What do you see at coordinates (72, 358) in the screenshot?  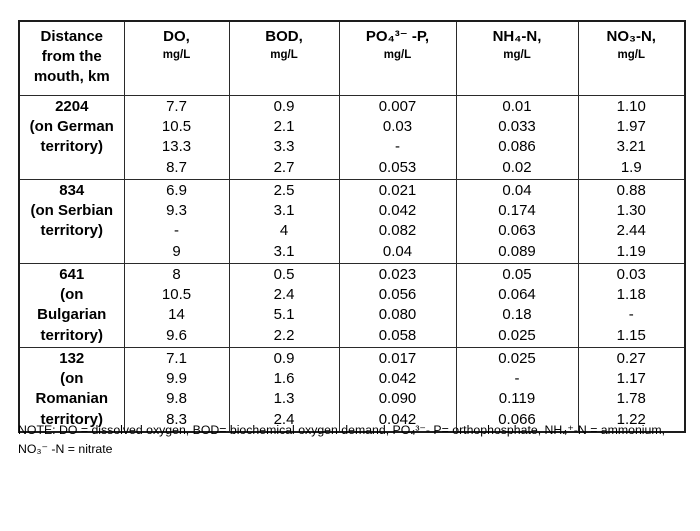 I see `cell-line: 132` at bounding box center [72, 358].